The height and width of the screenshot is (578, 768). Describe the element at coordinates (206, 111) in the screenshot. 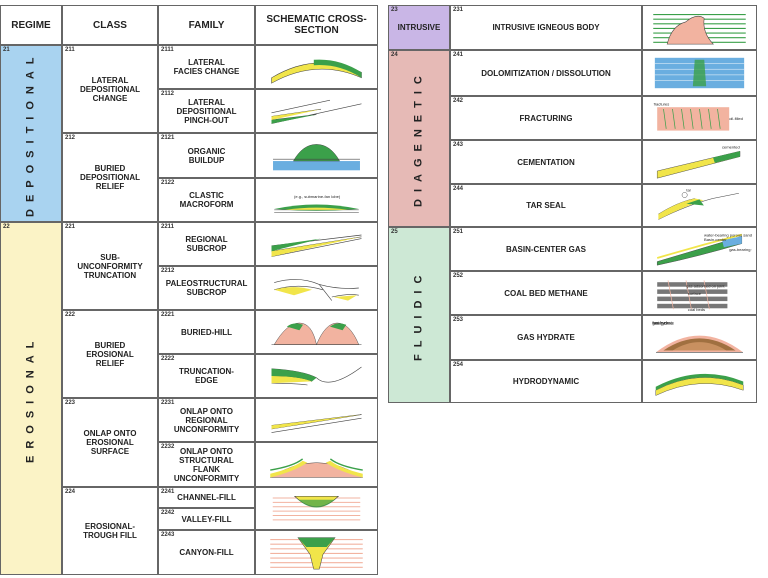

I see `label: LATERAL DEPOSITIONAL PINCH-OUT` at that location.